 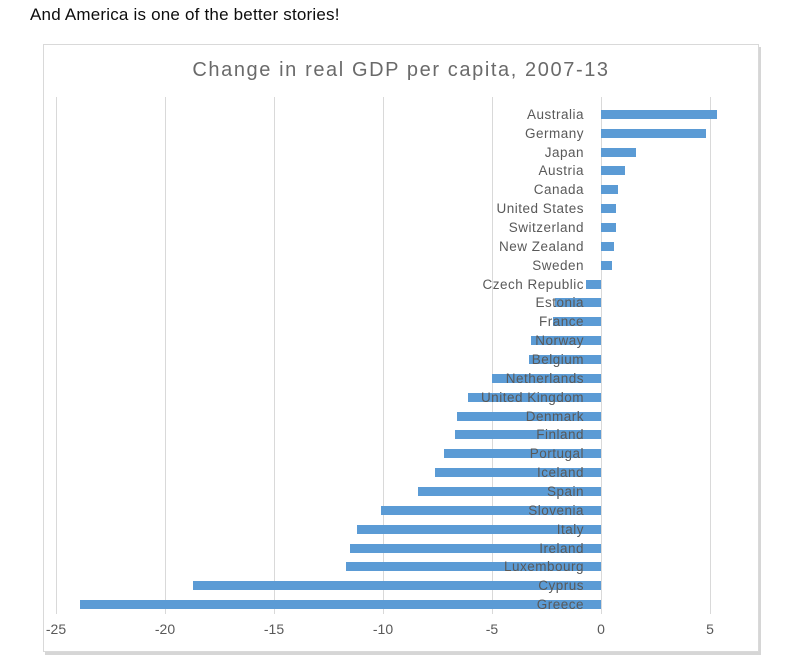 What do you see at coordinates (561, 171) in the screenshot?
I see `category-label: Austria` at bounding box center [561, 171].